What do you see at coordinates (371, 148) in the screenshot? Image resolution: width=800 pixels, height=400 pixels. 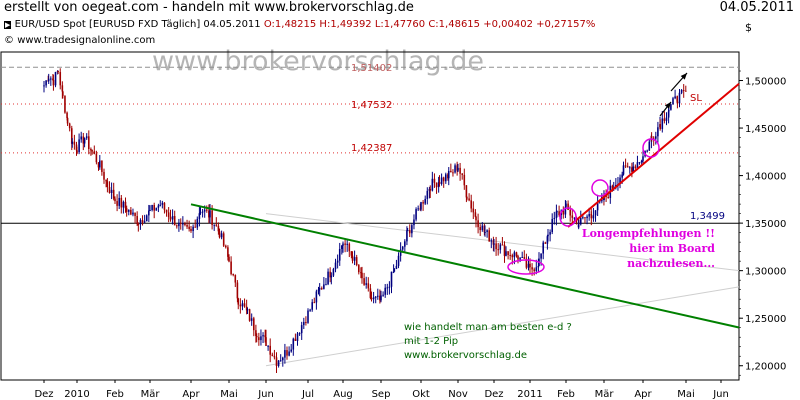 I see `level-label: 1,42387` at bounding box center [371, 148].